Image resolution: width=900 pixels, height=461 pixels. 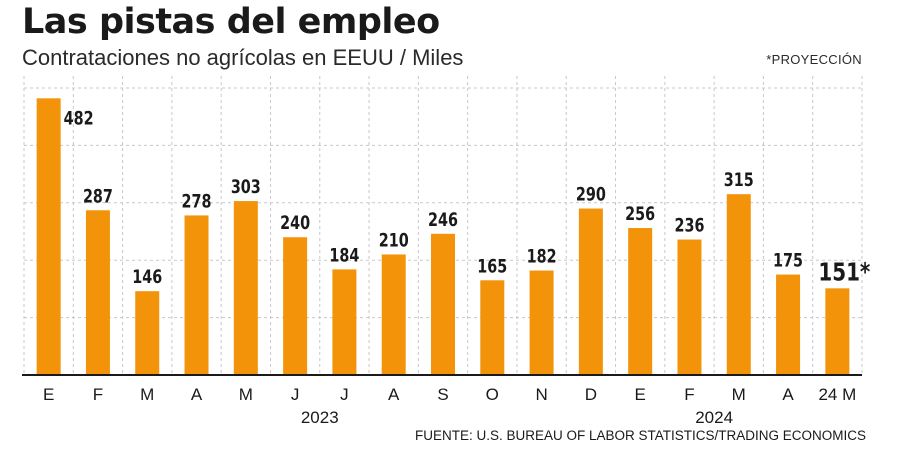 I want to click on value-label: 303, so click(x=246, y=187).